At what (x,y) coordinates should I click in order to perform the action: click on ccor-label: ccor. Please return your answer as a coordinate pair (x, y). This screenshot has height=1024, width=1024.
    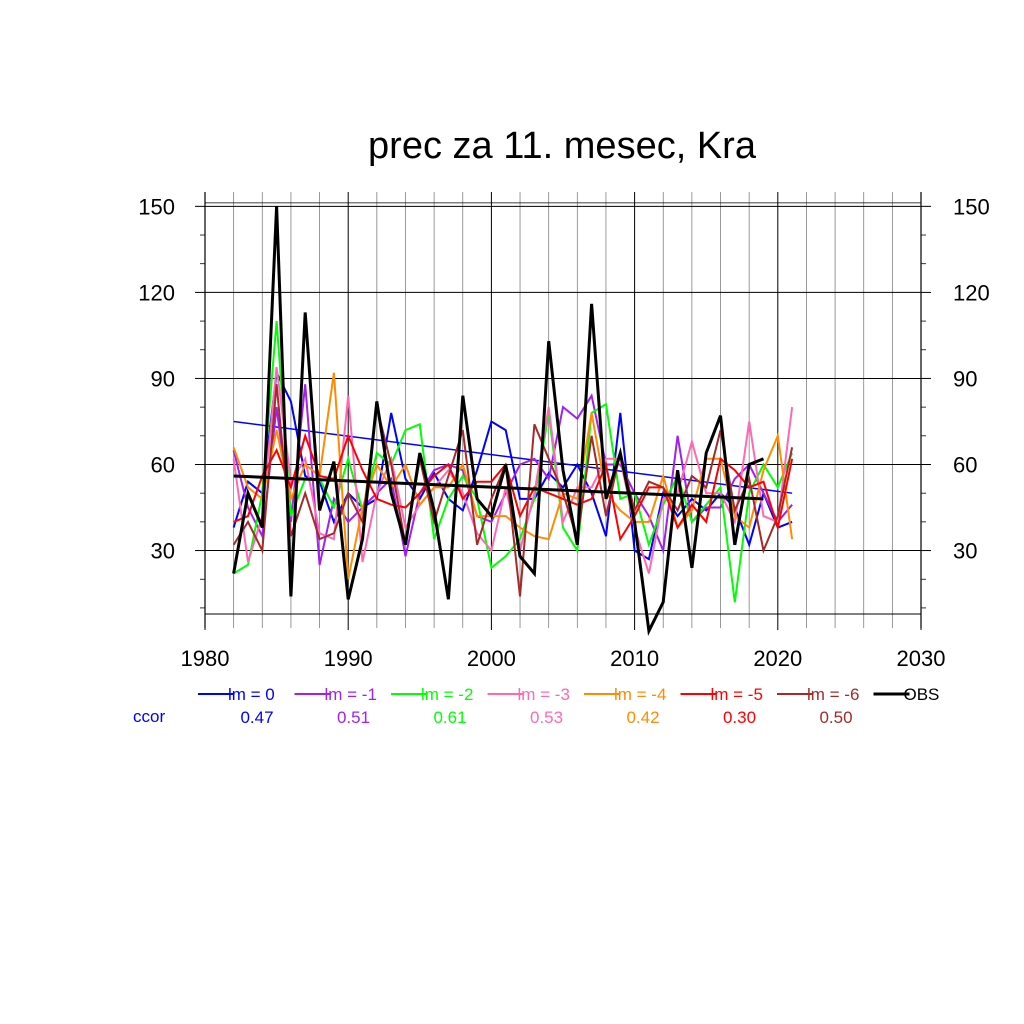
    Looking at the image, I should click on (149, 716).